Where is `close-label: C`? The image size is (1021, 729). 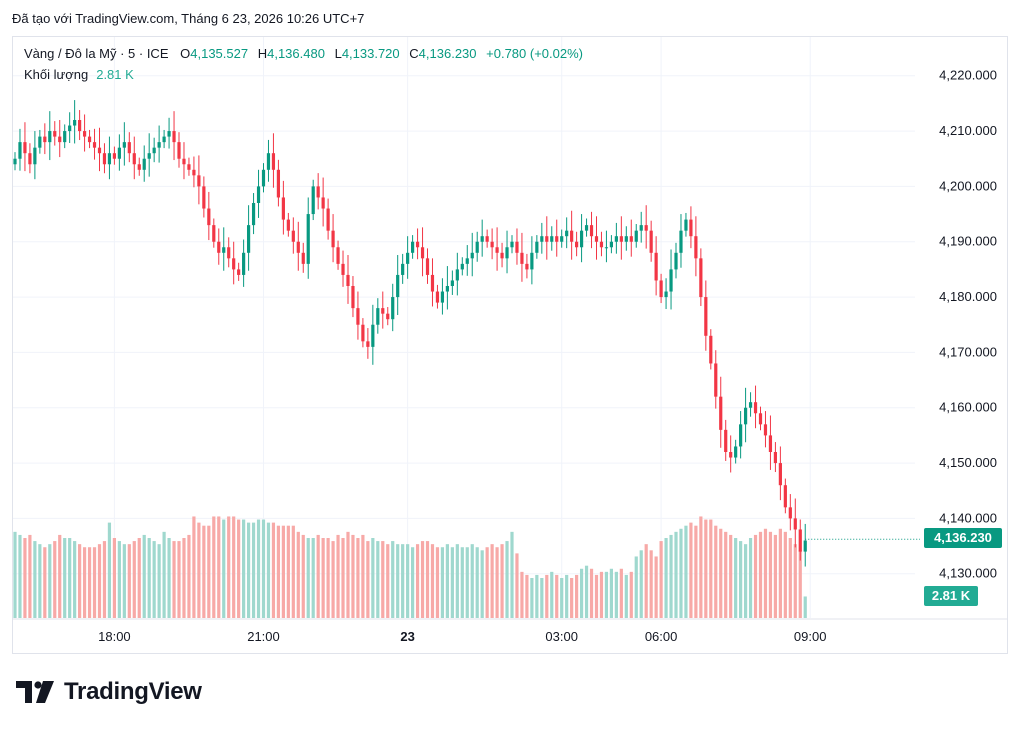 close-label: C is located at coordinates (414, 53).